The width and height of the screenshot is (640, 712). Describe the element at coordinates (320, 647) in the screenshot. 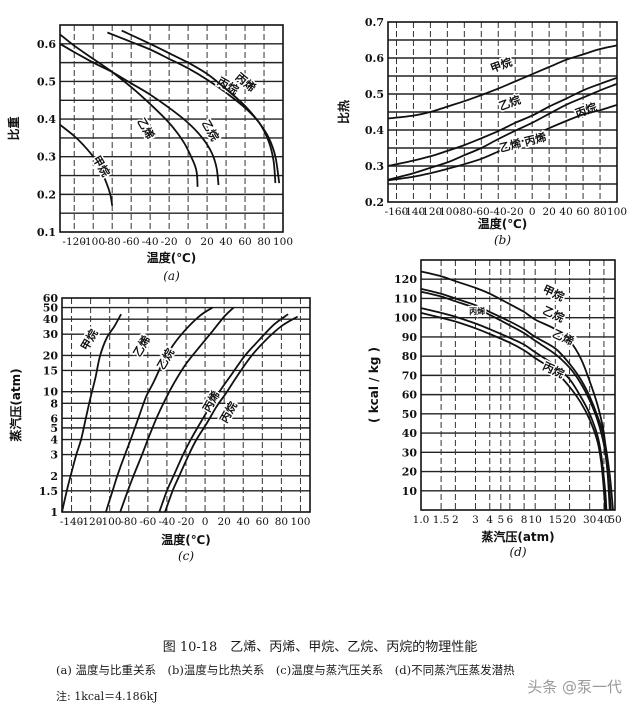

I see `figure-title: 图 10-18 乙烯、丙烯、甲烷、乙烷、丙烷的物理性能` at that location.